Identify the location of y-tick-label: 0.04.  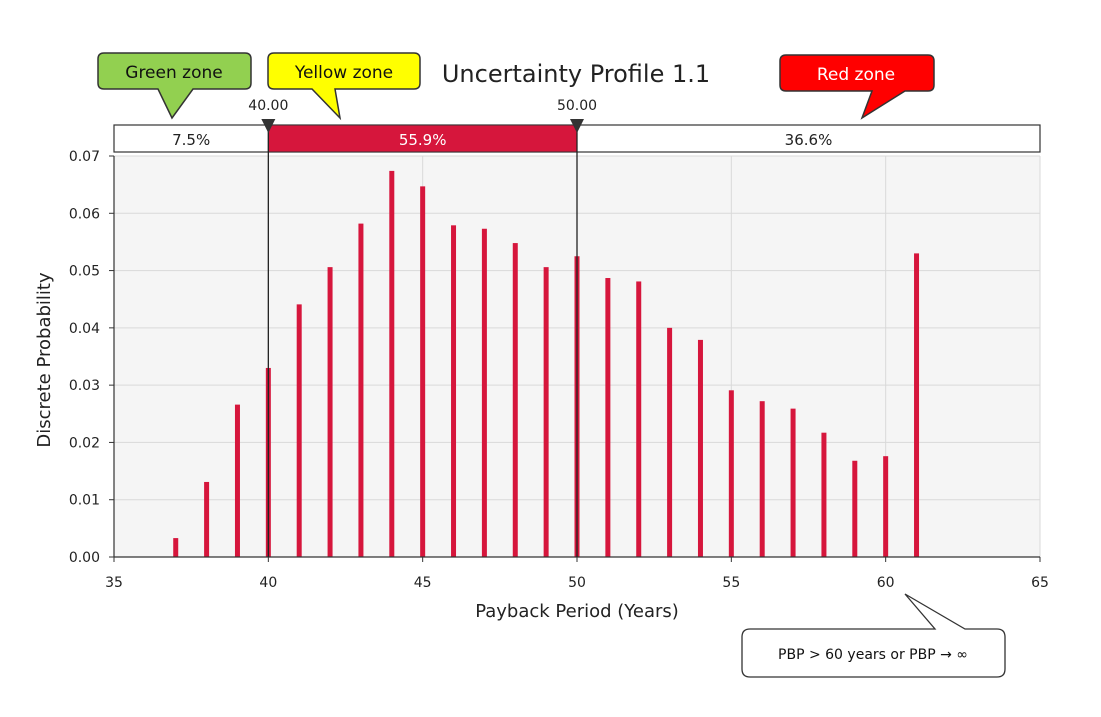
(84, 329).